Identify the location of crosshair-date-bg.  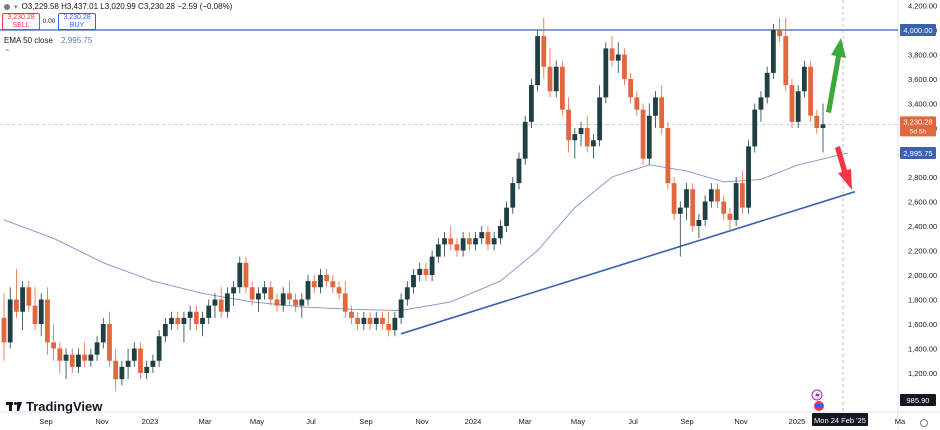
(840, 419).